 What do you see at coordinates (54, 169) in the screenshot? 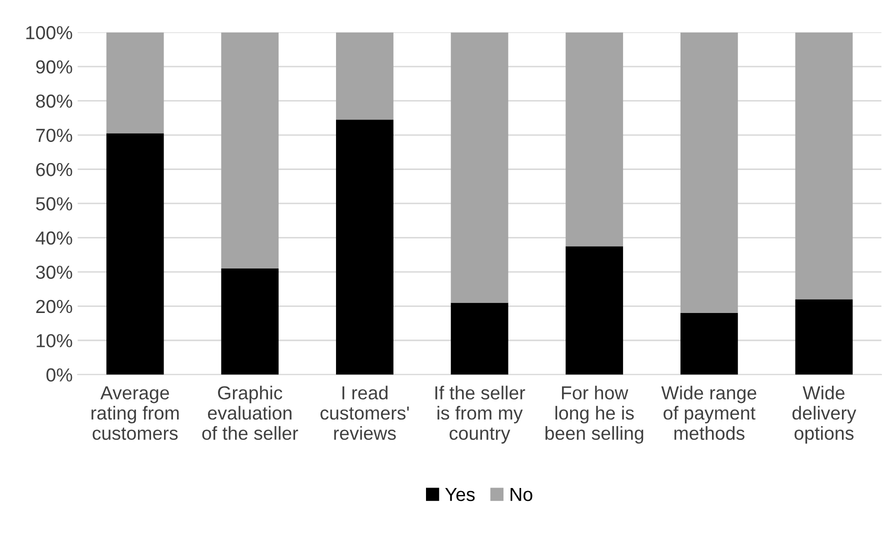
I see `y-tick-label: 60%` at bounding box center [54, 169].